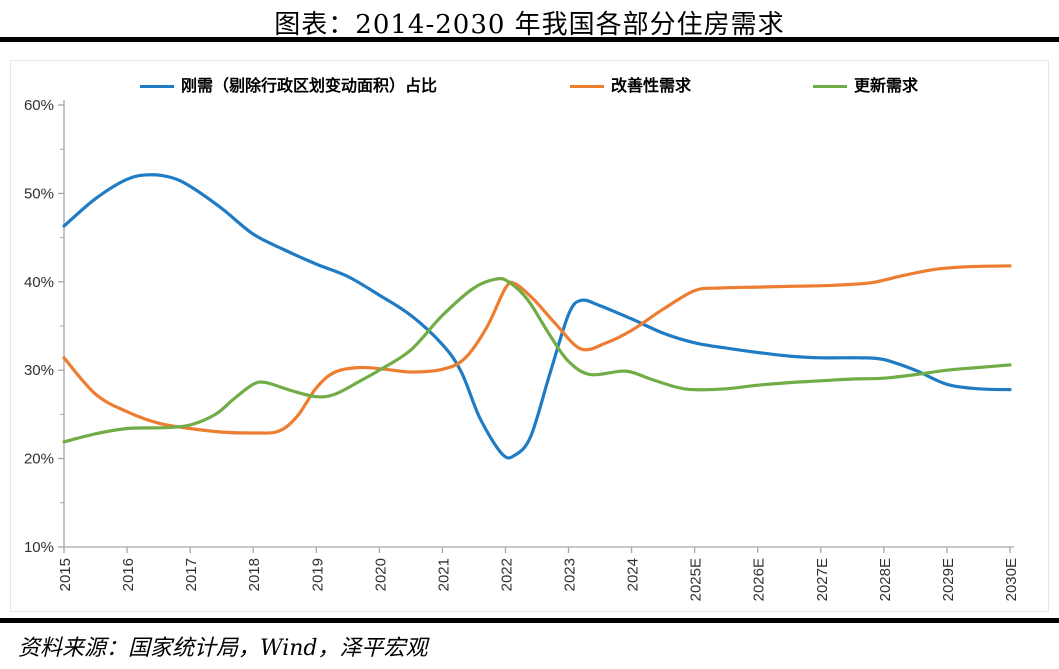 The width and height of the screenshot is (1059, 669). What do you see at coordinates (830, 86) in the screenshot?
I see `renewal-demand-line-swatch` at bounding box center [830, 86].